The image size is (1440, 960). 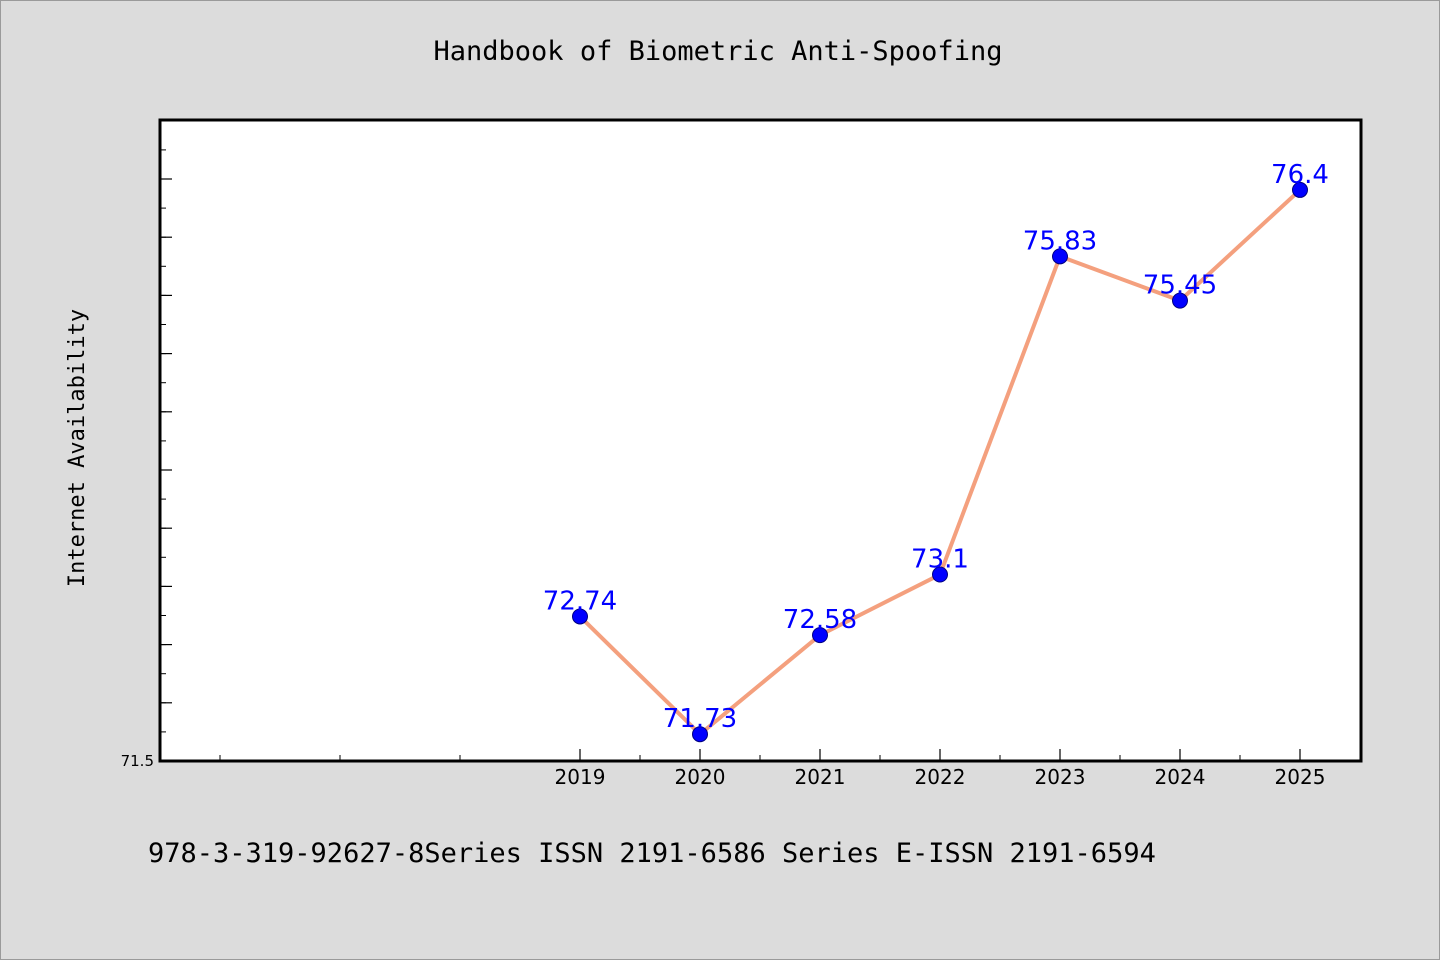 I want to click on x-tick-label: 2019, so click(x=580, y=777).